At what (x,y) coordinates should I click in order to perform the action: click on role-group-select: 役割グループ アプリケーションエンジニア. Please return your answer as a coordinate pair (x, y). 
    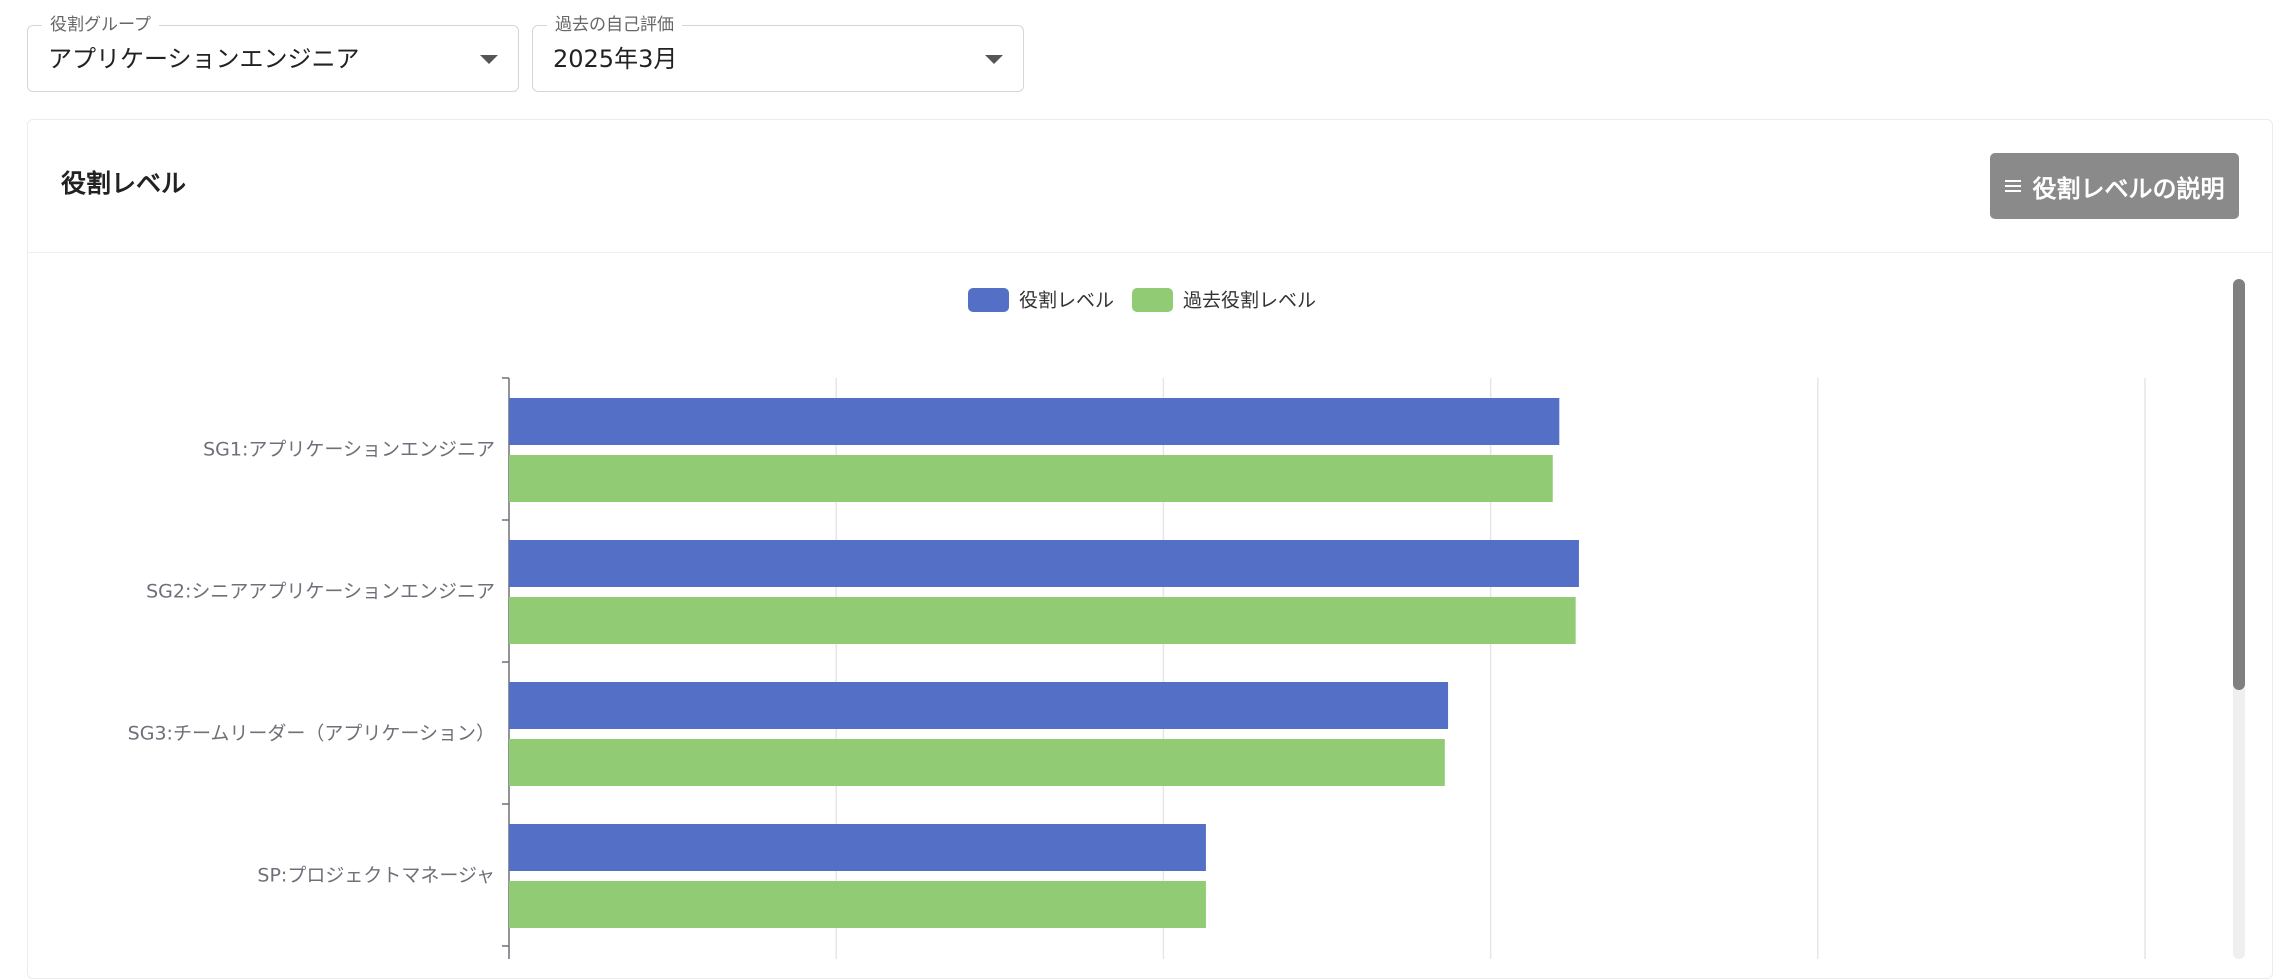
    Looking at the image, I should click on (273, 53).